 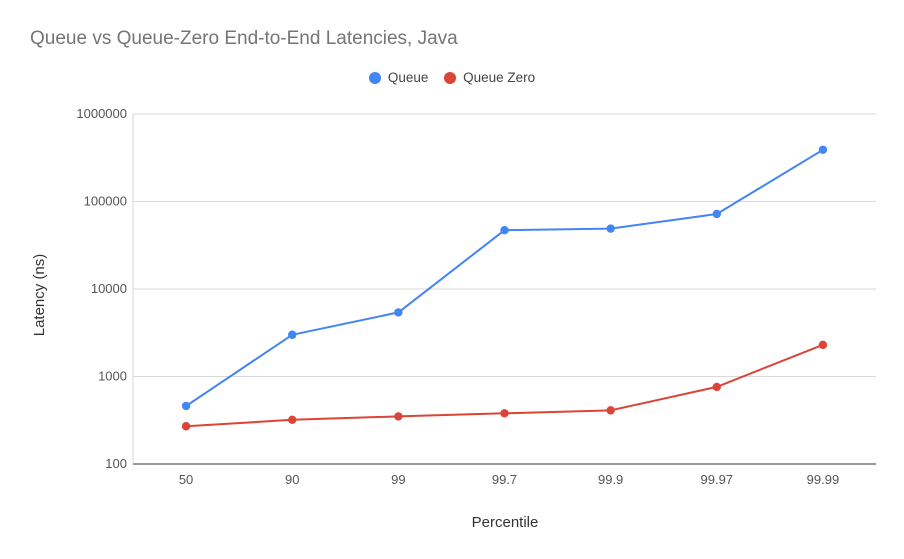 I want to click on legend-label-queue: Queue, so click(x=408, y=77).